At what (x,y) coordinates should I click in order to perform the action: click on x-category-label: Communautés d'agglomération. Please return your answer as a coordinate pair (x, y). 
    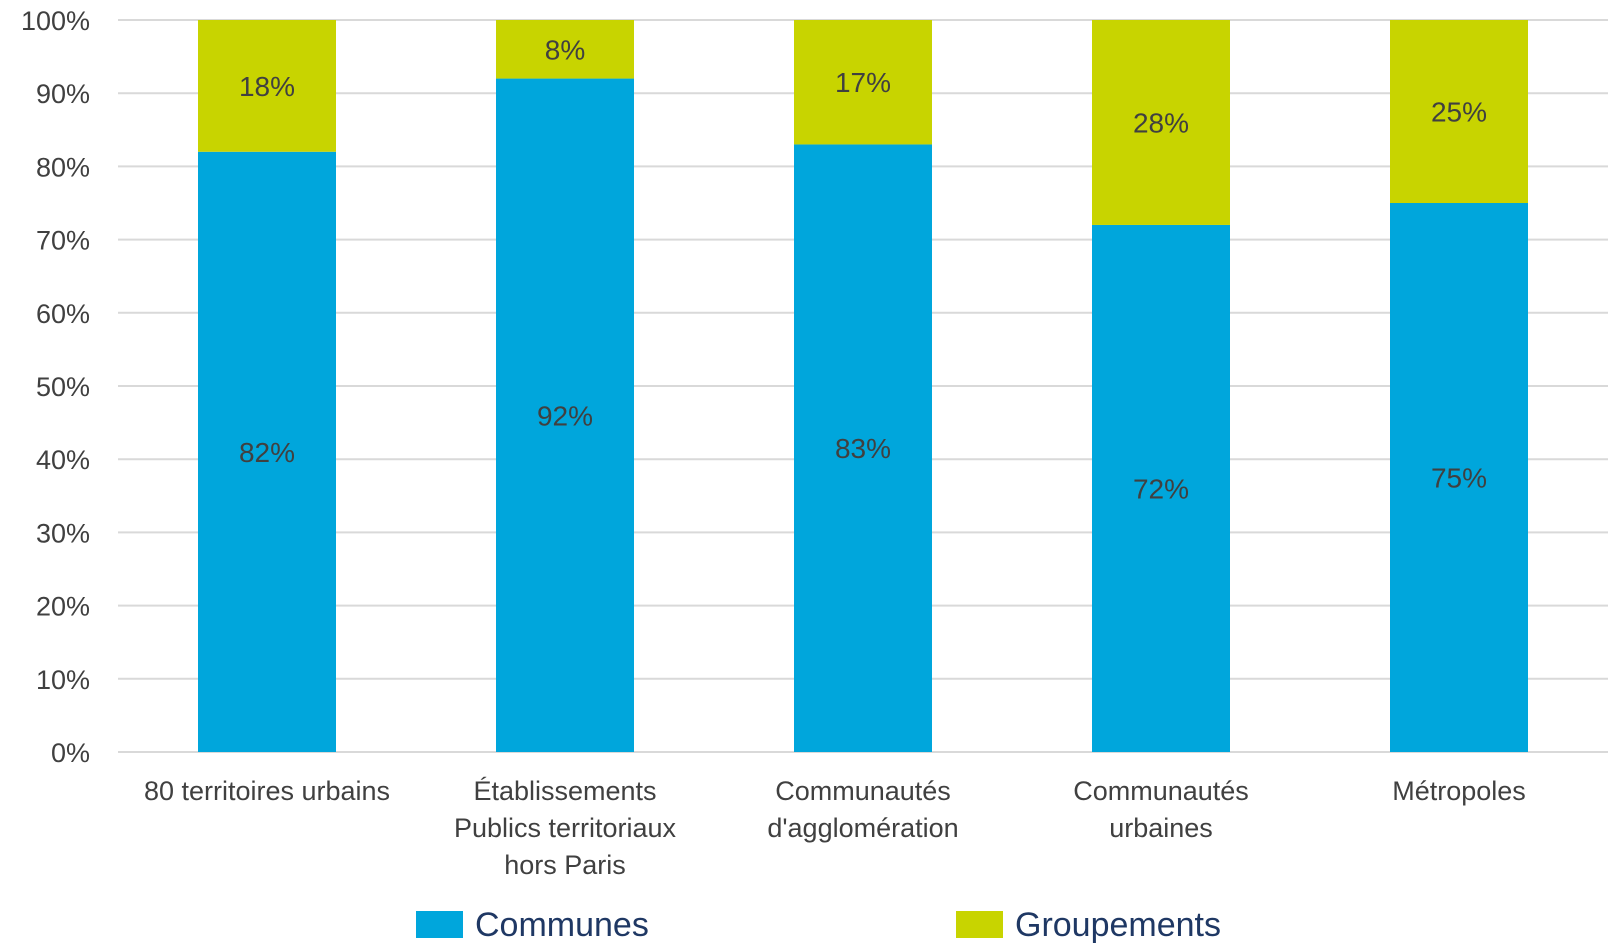
    Looking at the image, I should click on (862, 809).